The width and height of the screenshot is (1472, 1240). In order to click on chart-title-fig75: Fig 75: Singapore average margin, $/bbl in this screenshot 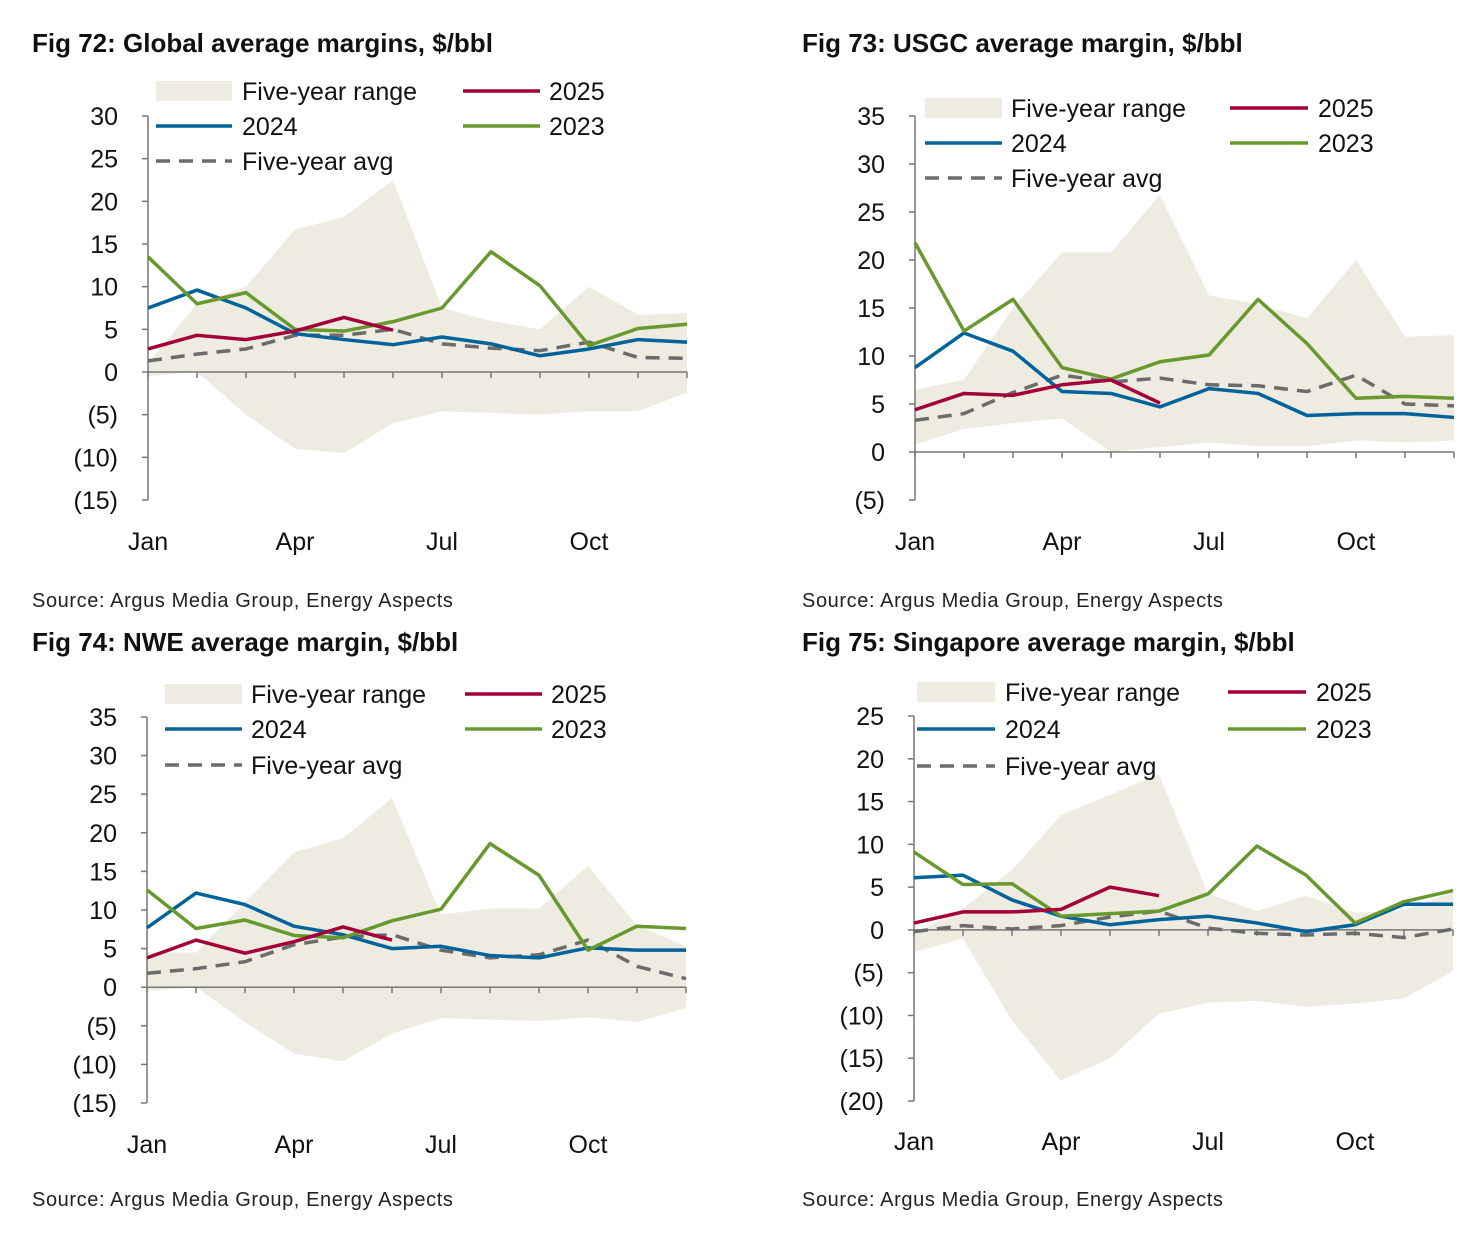, I will do `click(1048, 642)`.